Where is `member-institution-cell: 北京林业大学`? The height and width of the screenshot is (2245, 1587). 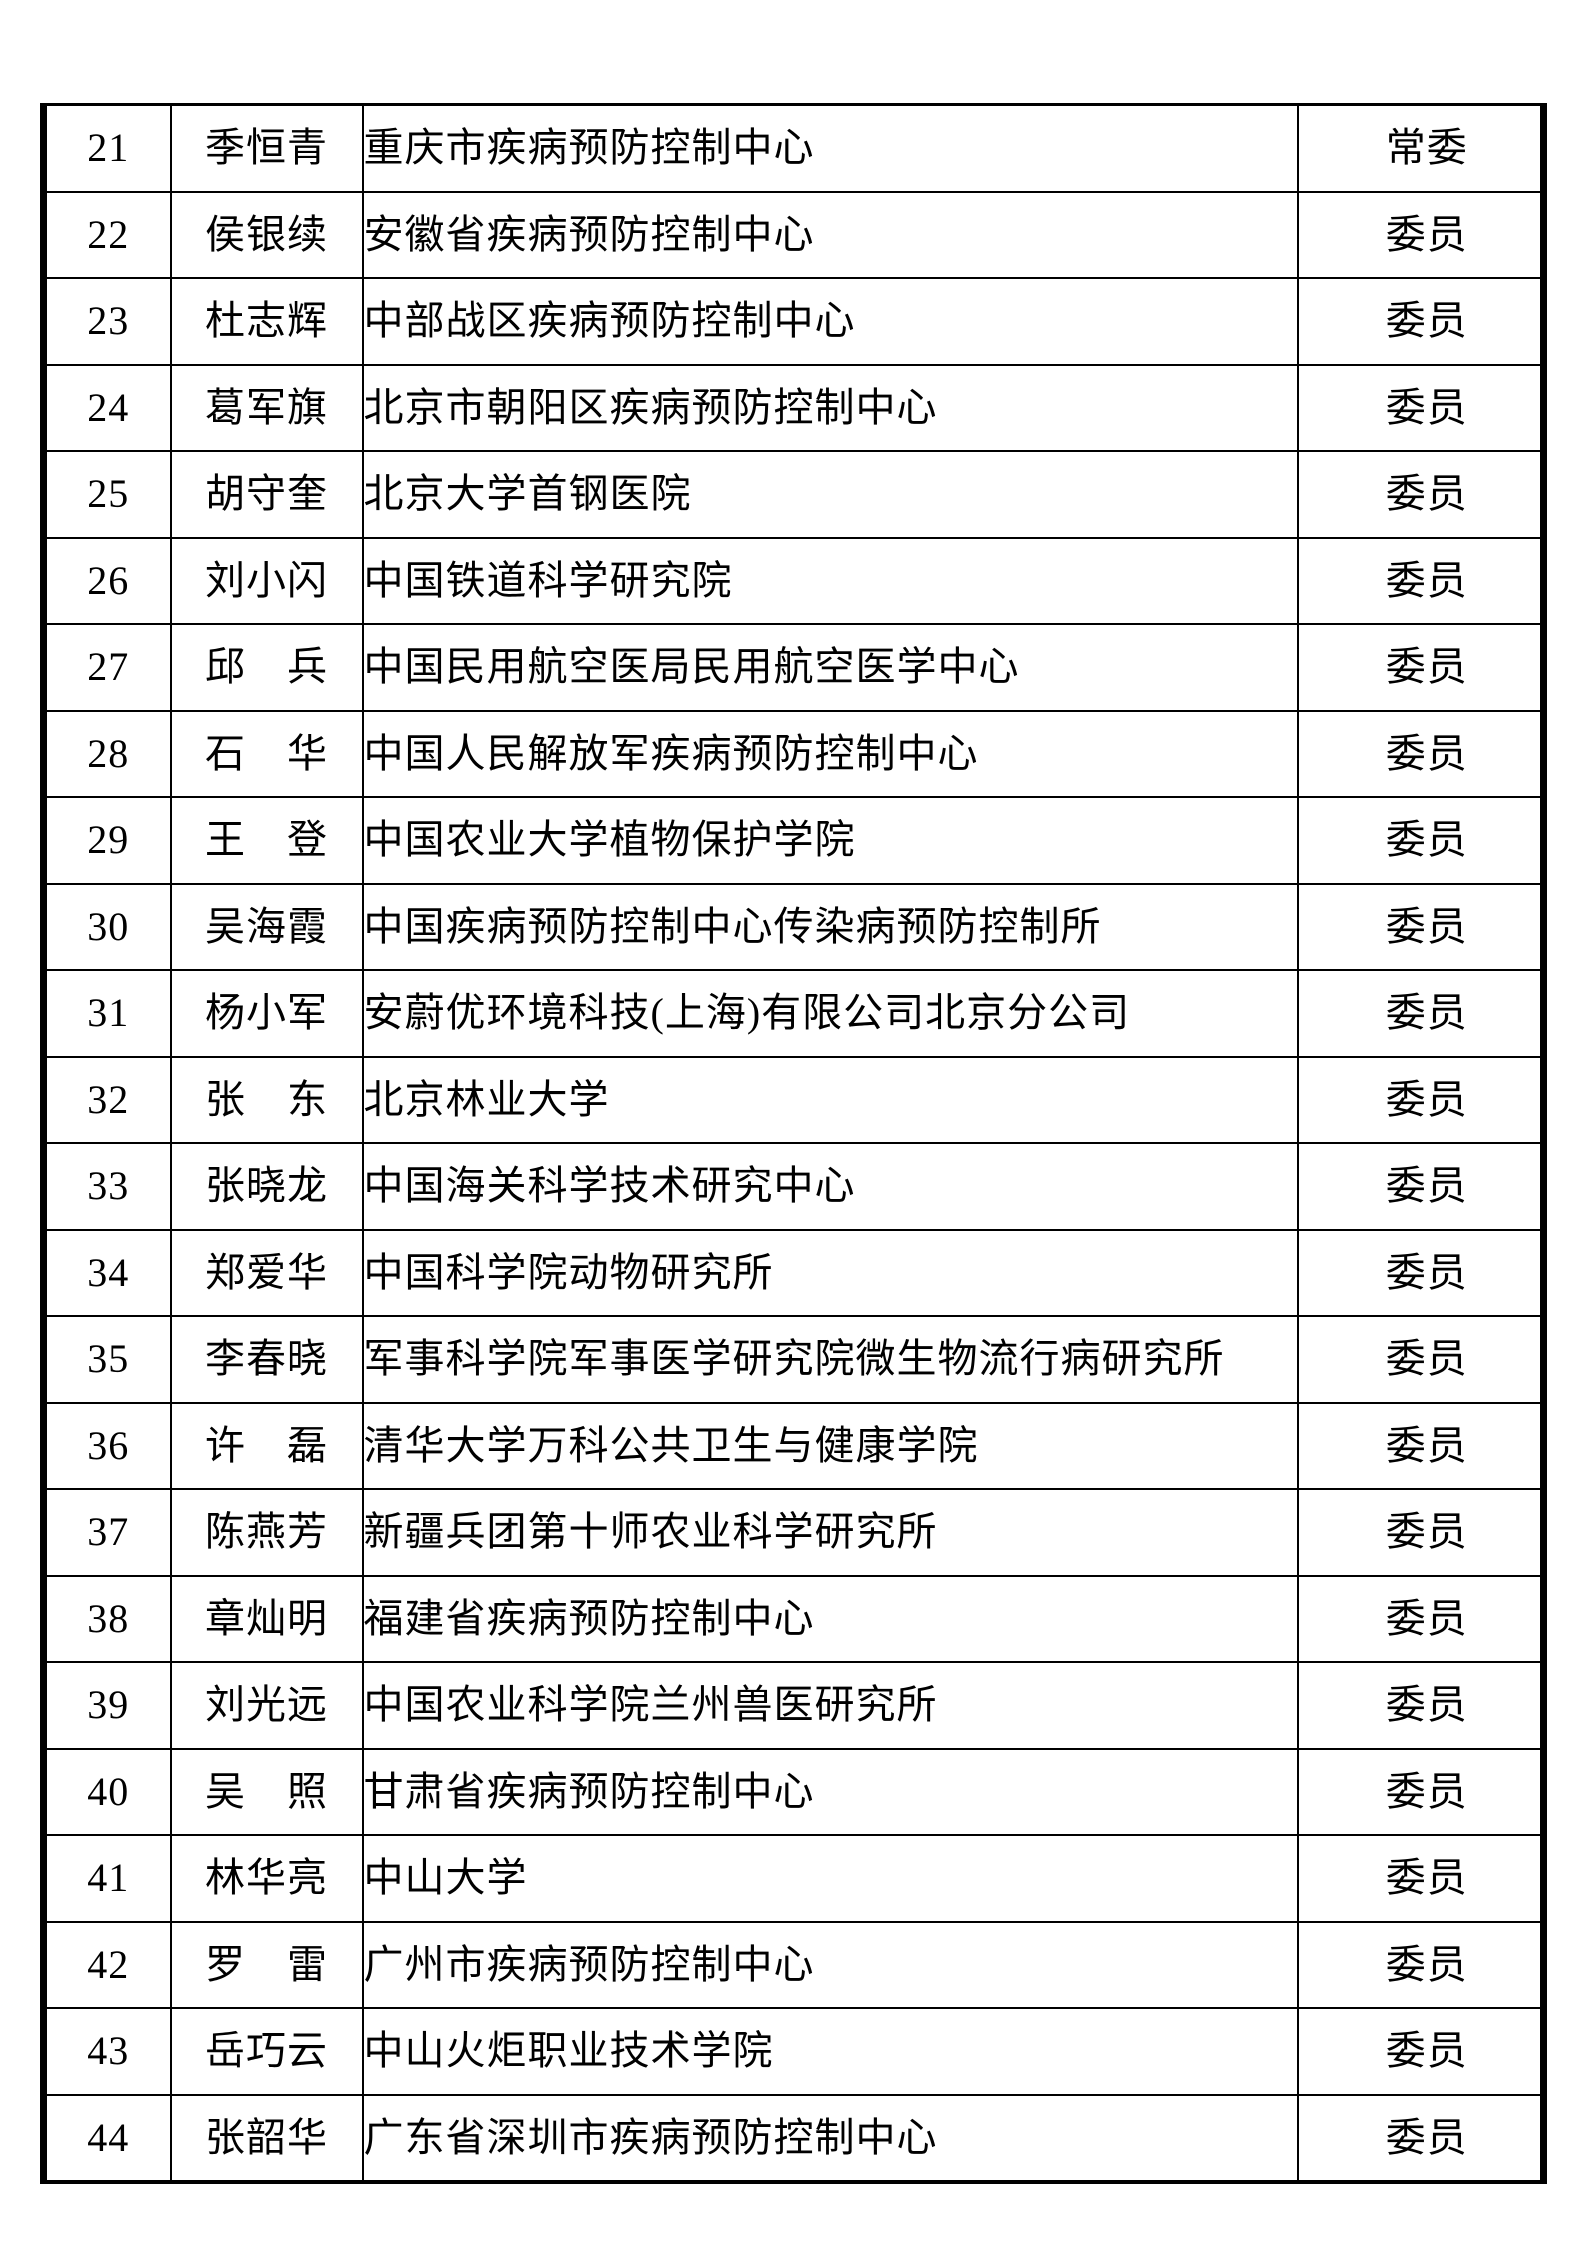 member-institution-cell: 北京林业大学 is located at coordinates (830, 1099).